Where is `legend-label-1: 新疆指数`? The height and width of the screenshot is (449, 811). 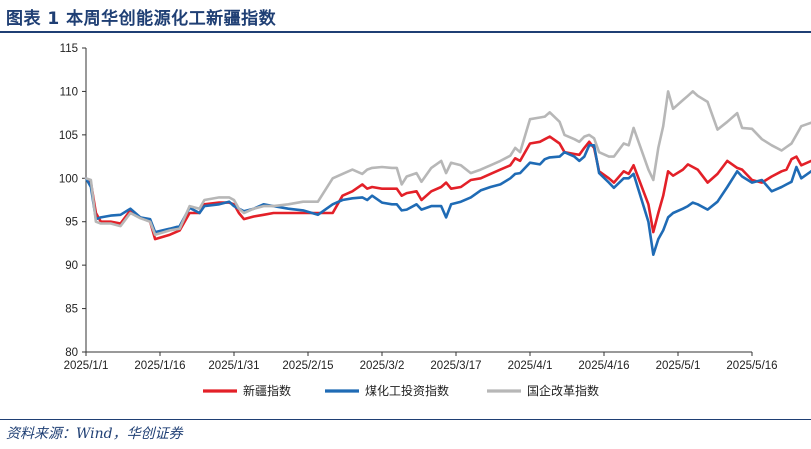
legend-label-1: 新疆指数 is located at coordinates (267, 390).